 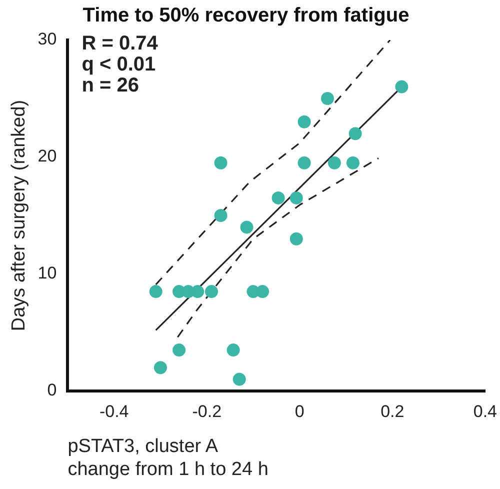 I want to click on chart-title: Time to 50% recovery from fatigue, so click(x=246, y=15).